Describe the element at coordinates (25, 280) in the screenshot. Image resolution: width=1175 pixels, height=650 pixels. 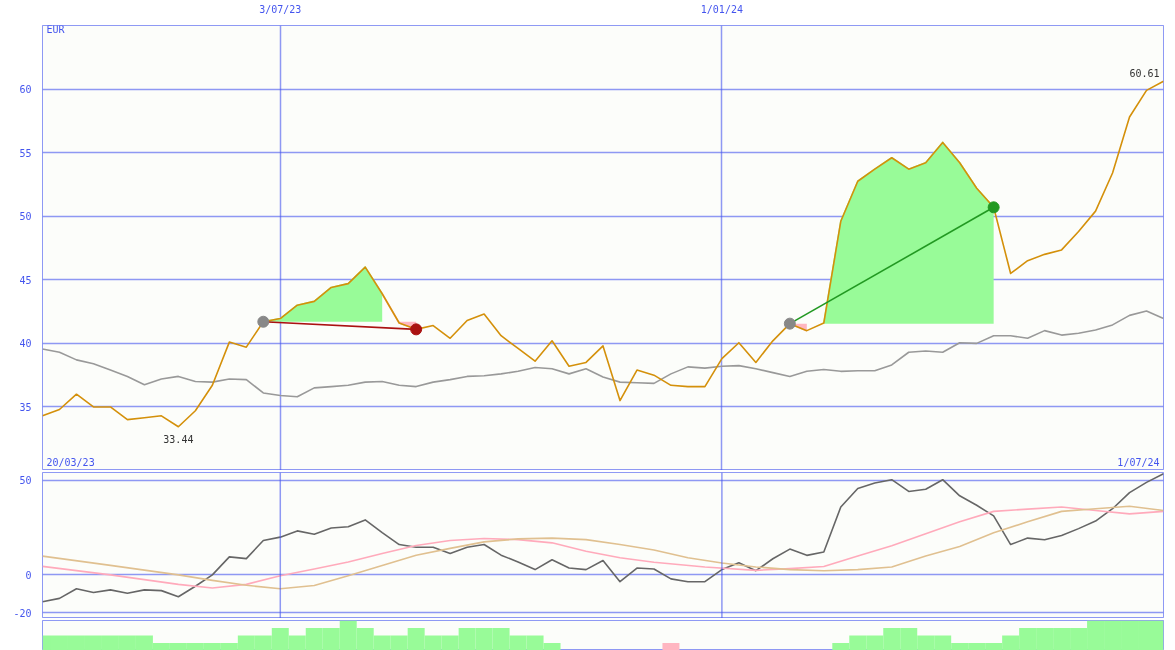
I see `y-tick-label: 45` at that location.